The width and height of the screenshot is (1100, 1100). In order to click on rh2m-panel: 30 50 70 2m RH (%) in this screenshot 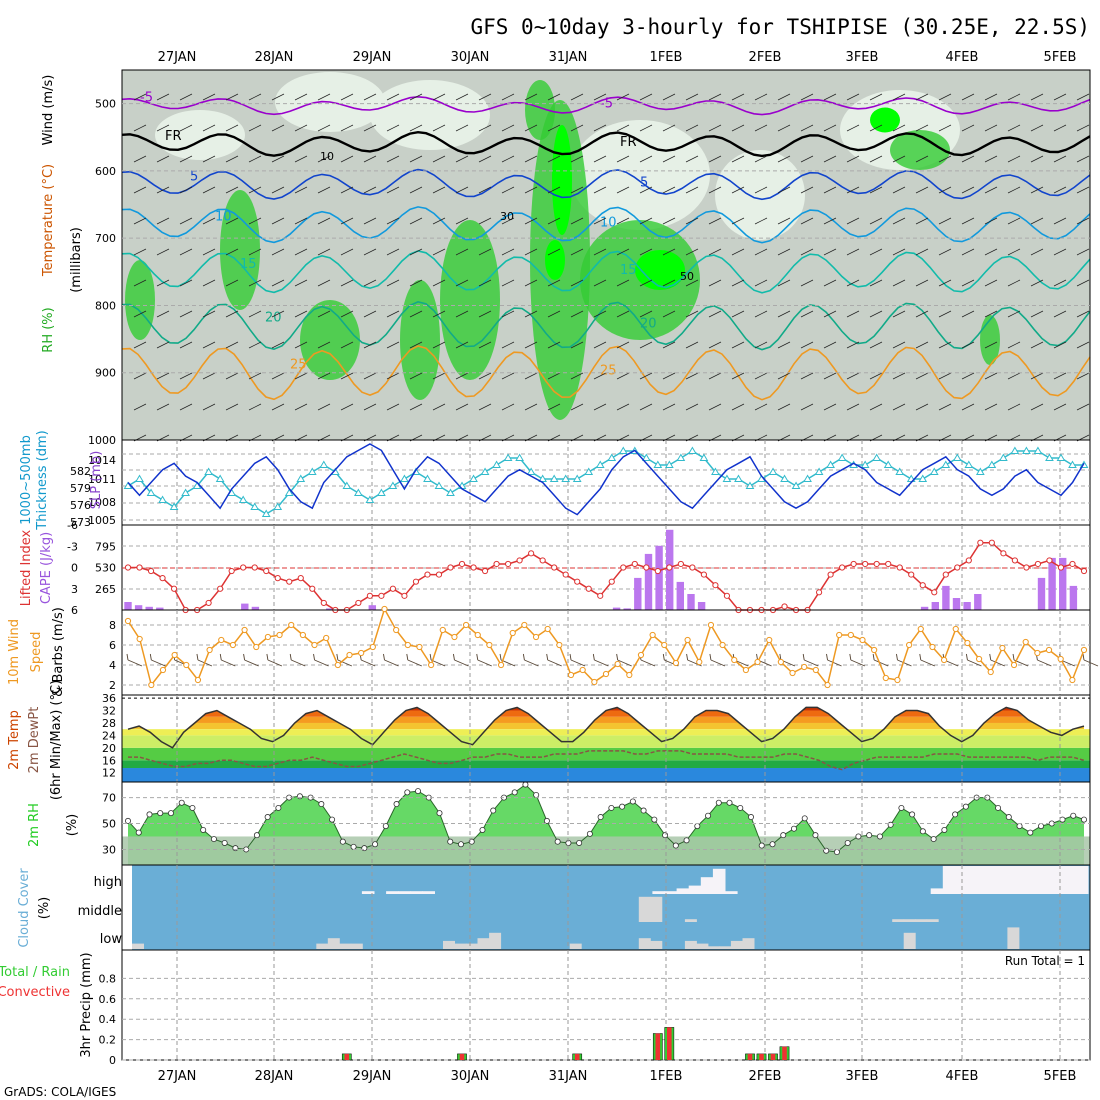, I will do `click(559, 823)`.